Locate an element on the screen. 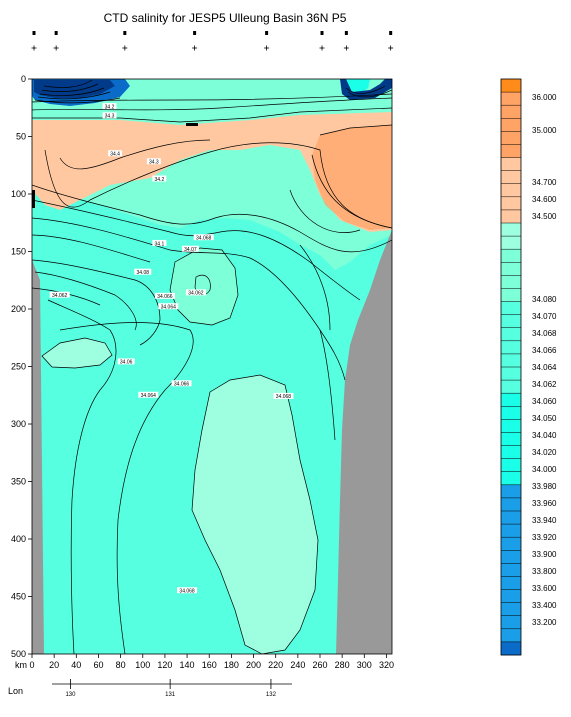 The image size is (571, 717). colorbar-label: 34.600 is located at coordinates (544, 199).